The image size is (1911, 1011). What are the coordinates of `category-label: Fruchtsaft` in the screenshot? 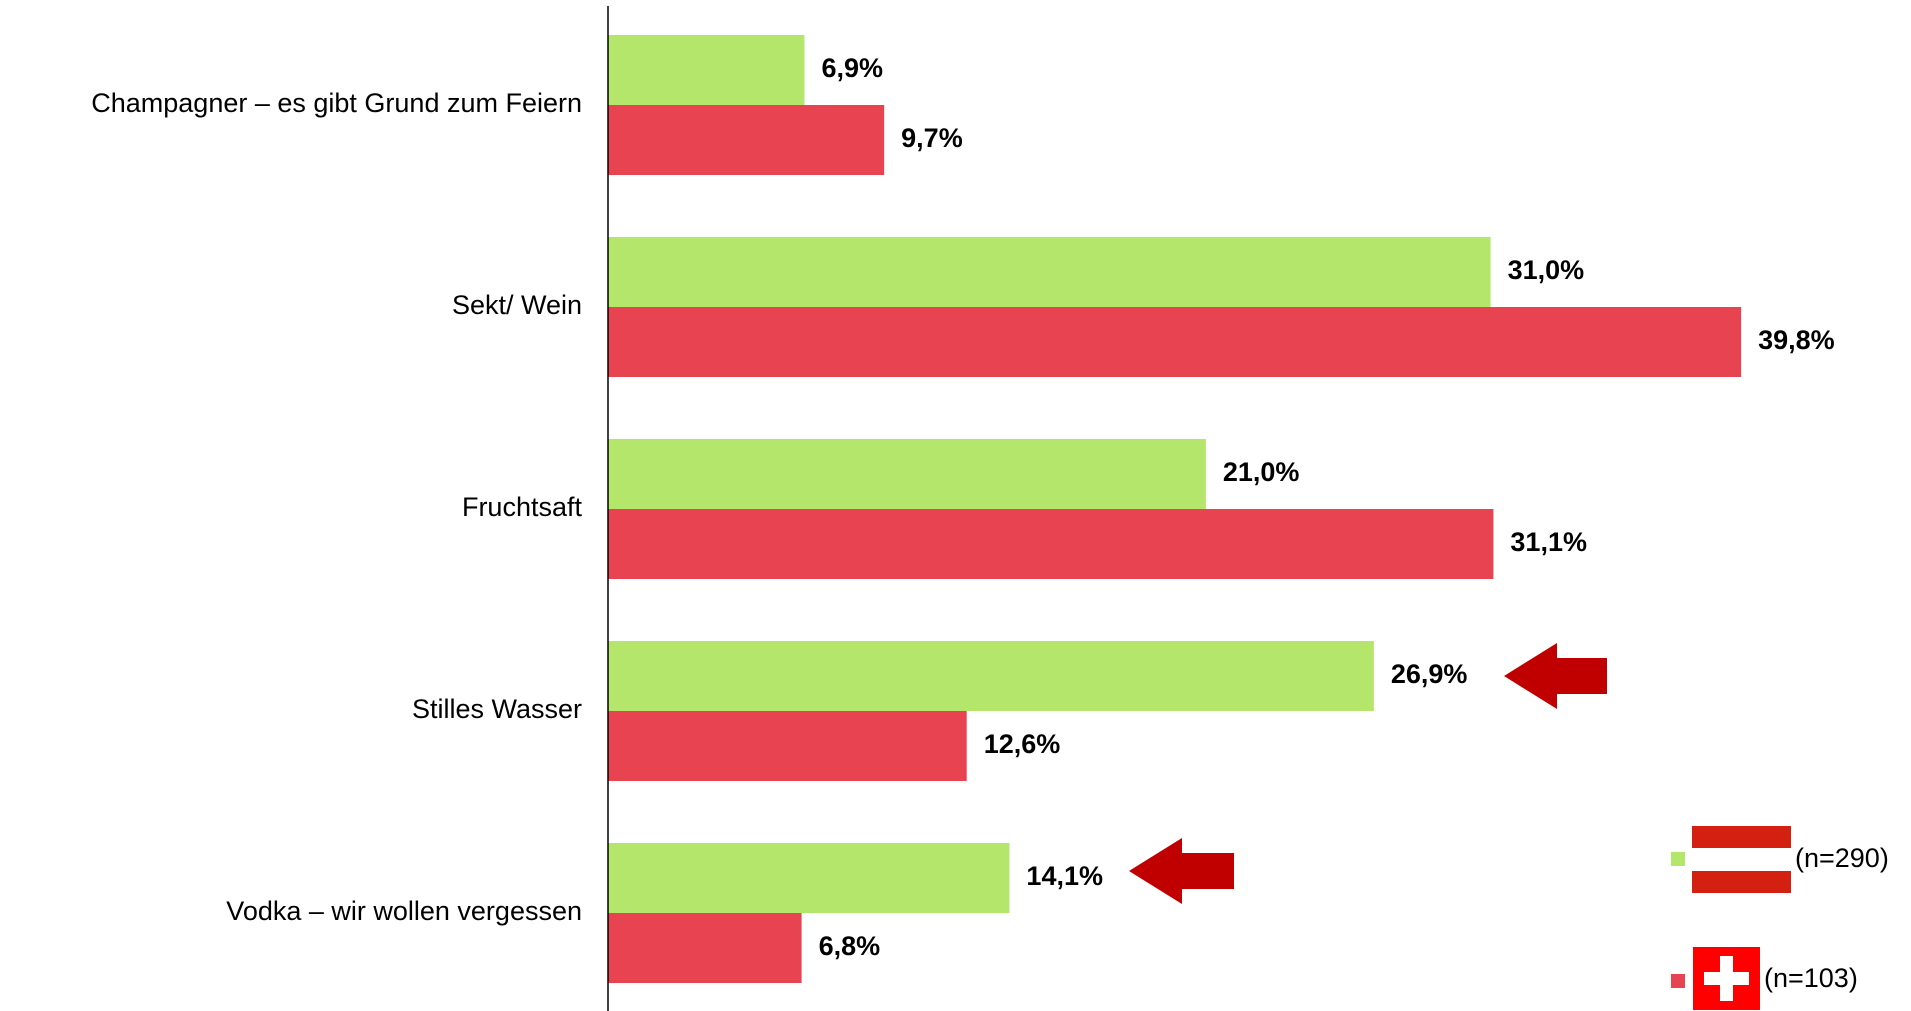 It's located at (522, 507).